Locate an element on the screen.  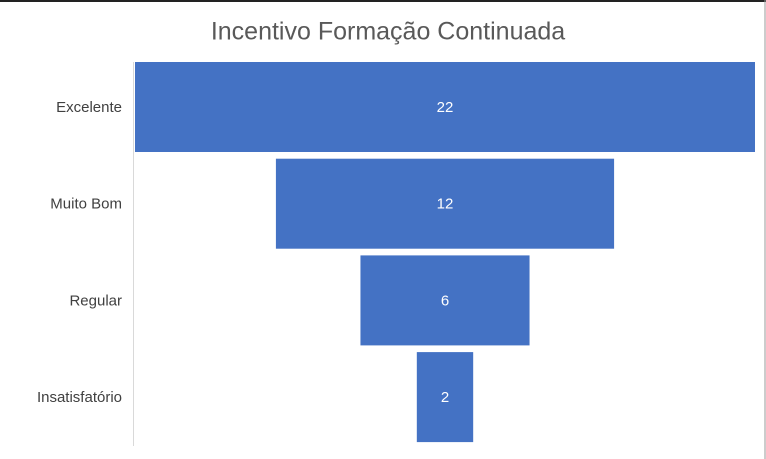
data-label: 2 is located at coordinates (445, 397).